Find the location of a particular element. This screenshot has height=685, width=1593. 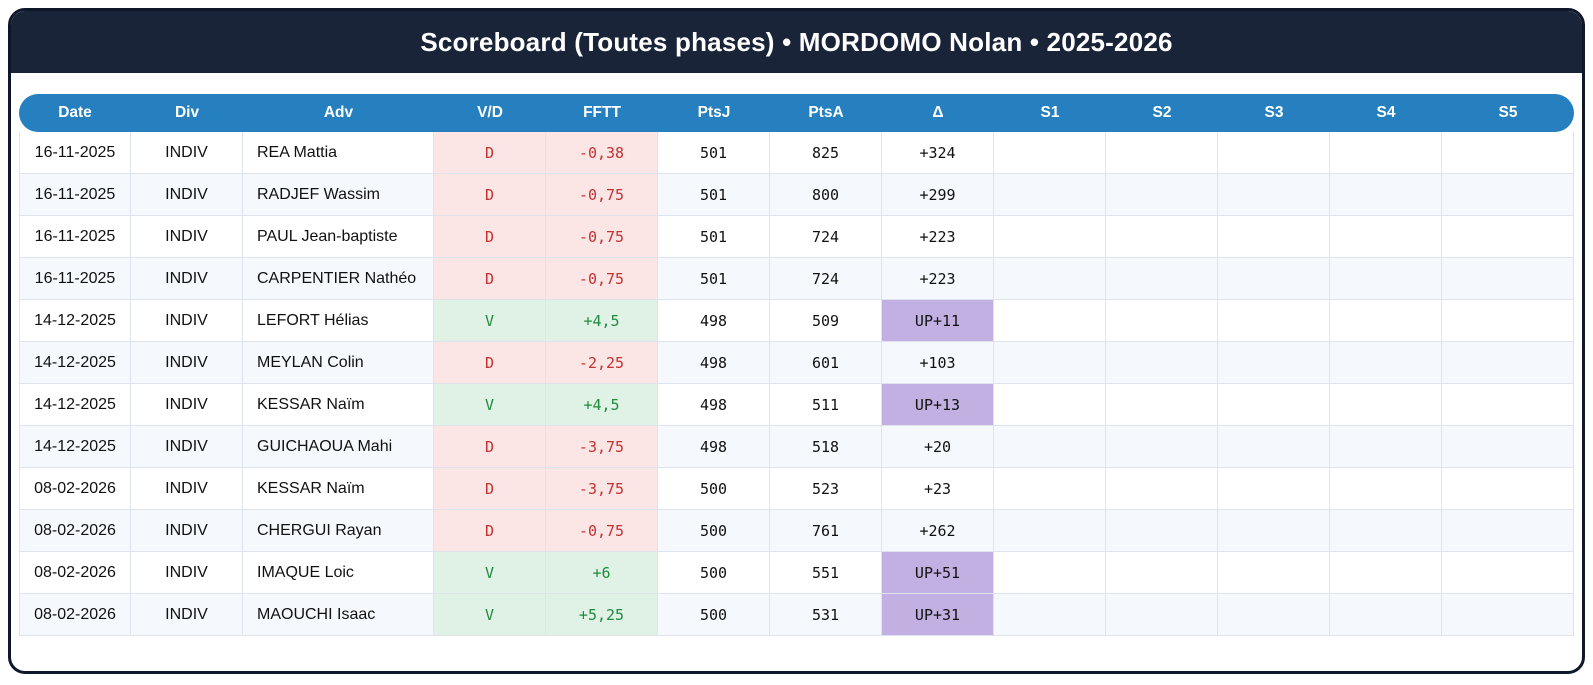

table-row: 08-02-2026 INDIV IMAQUE Loic V +6 500 551 UP+51 is located at coordinates (796, 573).